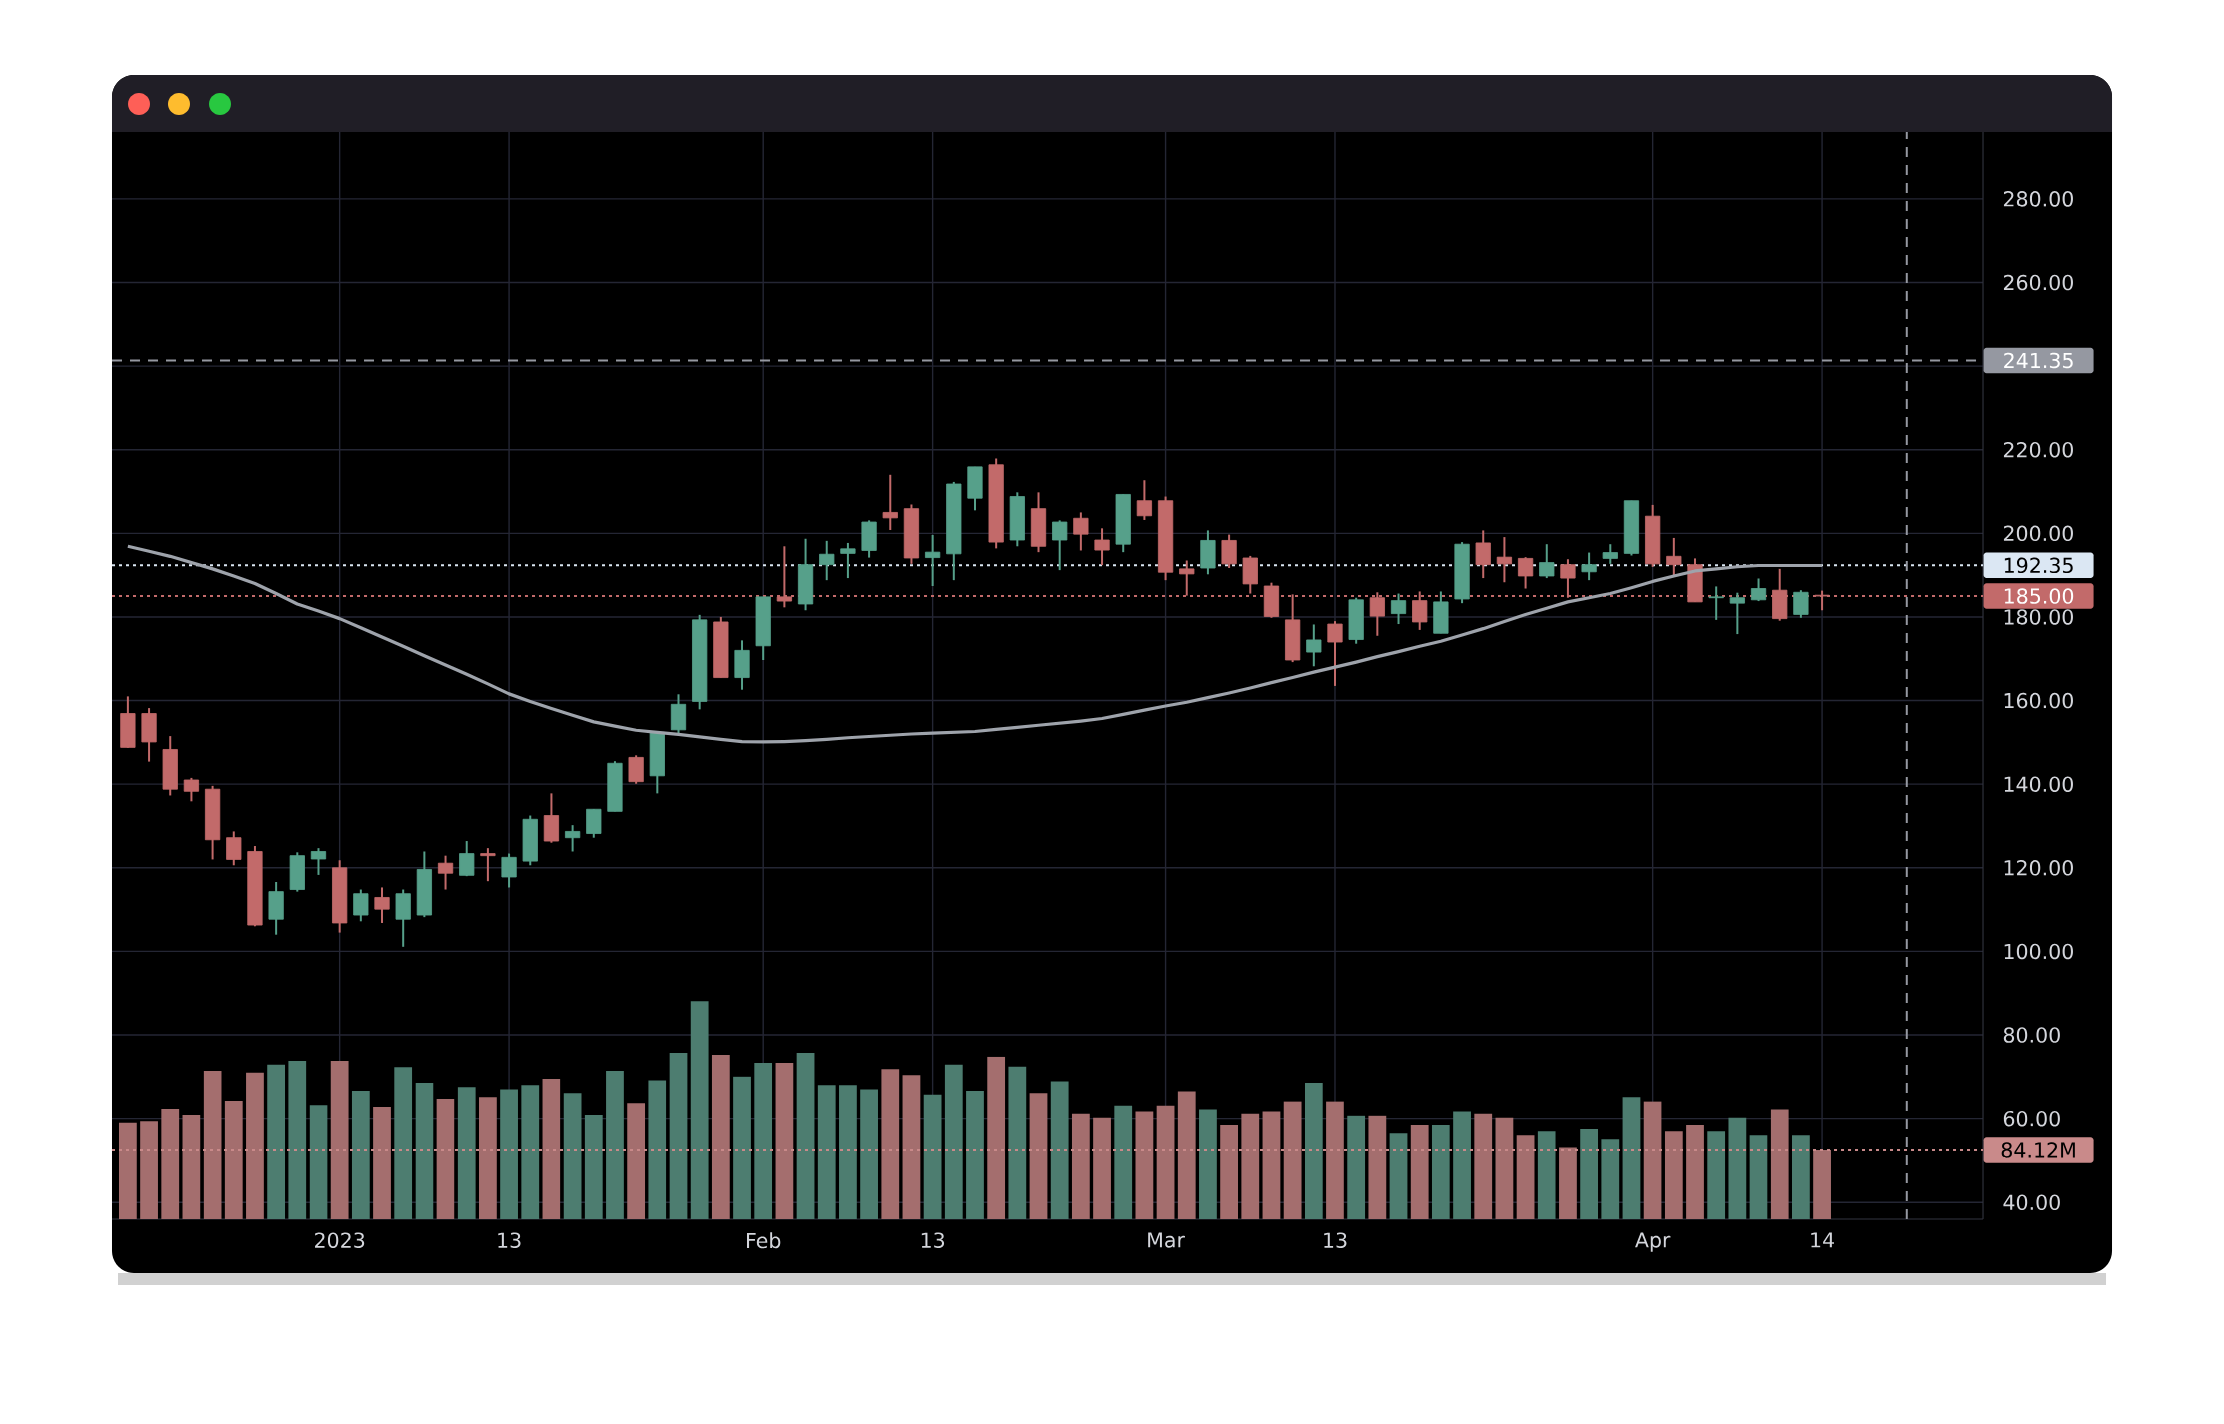 Image resolution: width=2224 pixels, height=1424 pixels. I want to click on x-tick-label: Mar, so click(1166, 1240).